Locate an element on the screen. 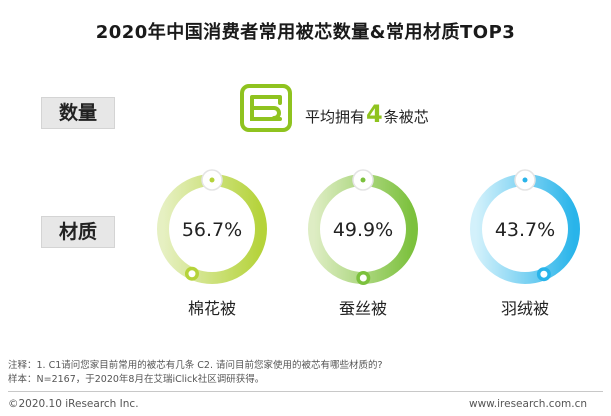 The image size is (611, 416). footnote-2: 样本：N=2167，于2020年8月在艾瑞iClick社区调研获得。 is located at coordinates (136, 379).